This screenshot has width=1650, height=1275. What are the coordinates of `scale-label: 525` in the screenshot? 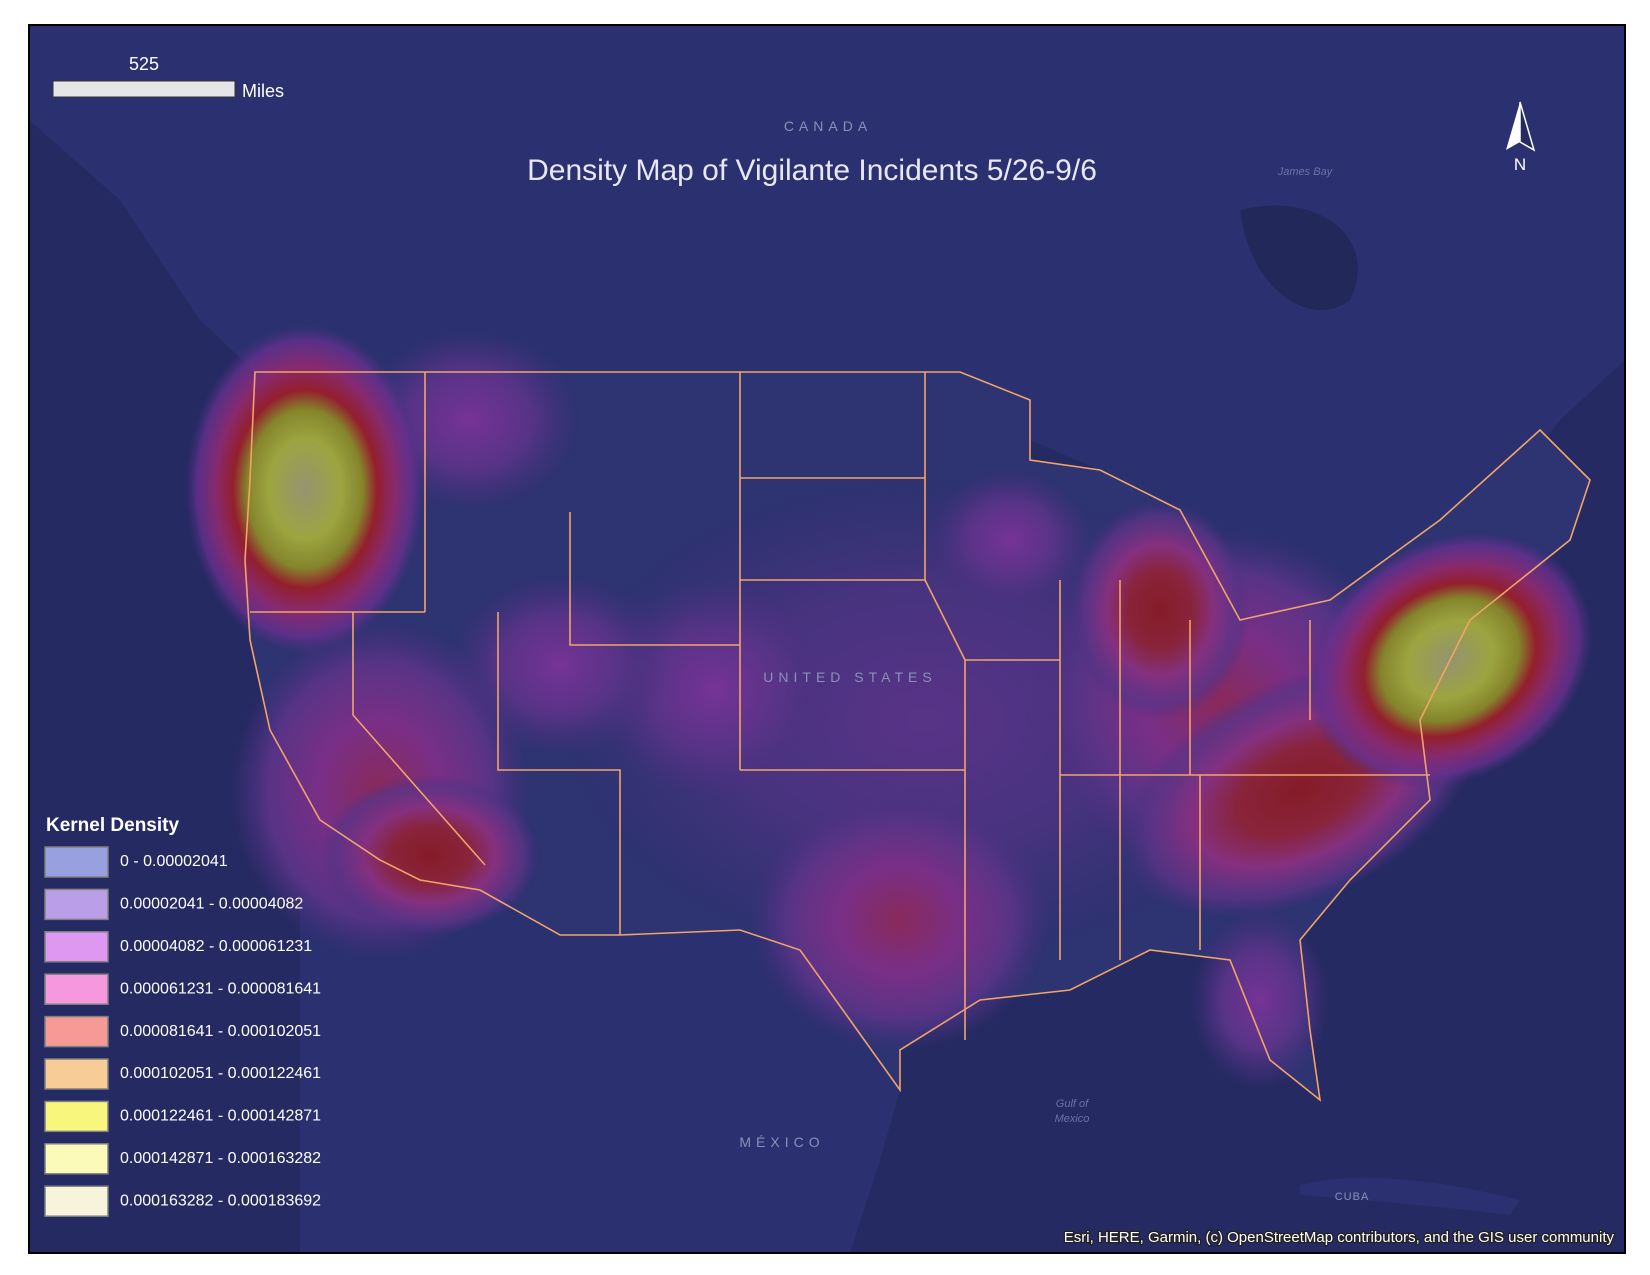 It's located at (144, 64).